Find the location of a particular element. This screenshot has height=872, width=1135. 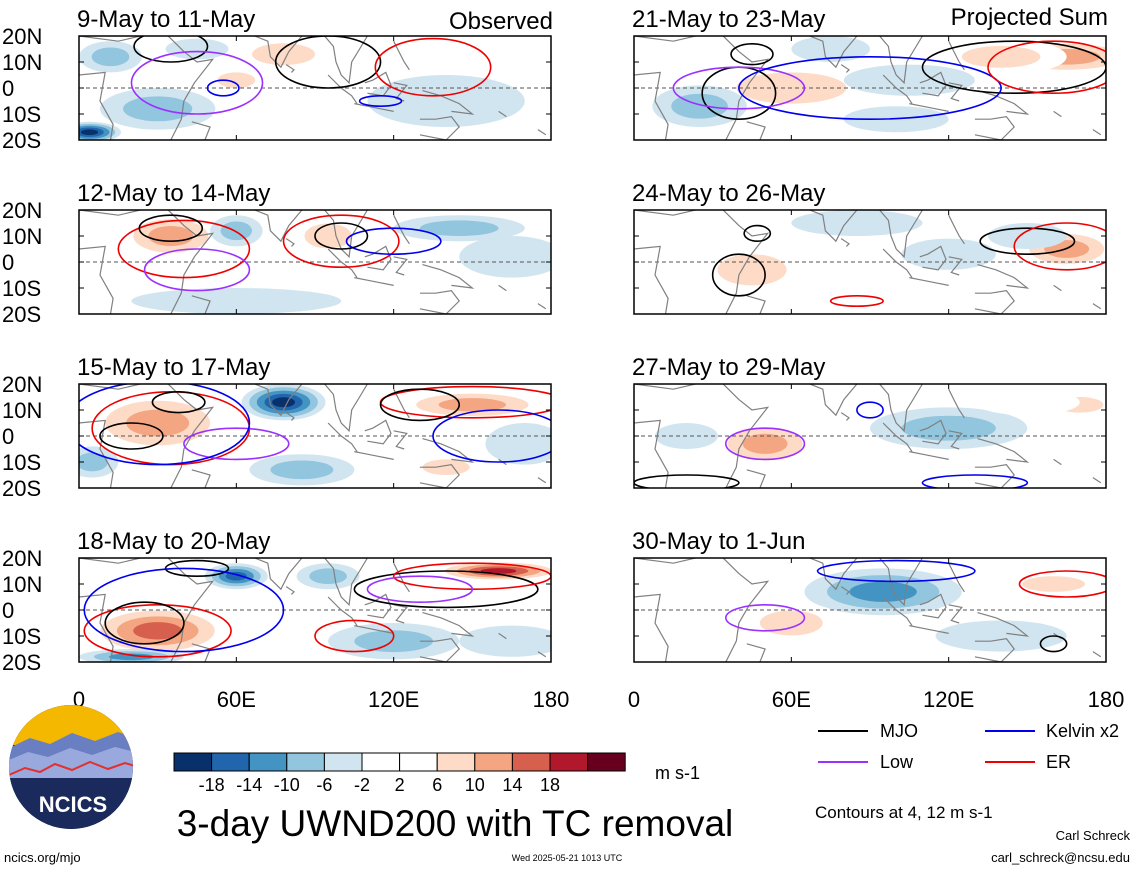

panel-title: 18-May to 20-May is located at coordinates (173, 541).